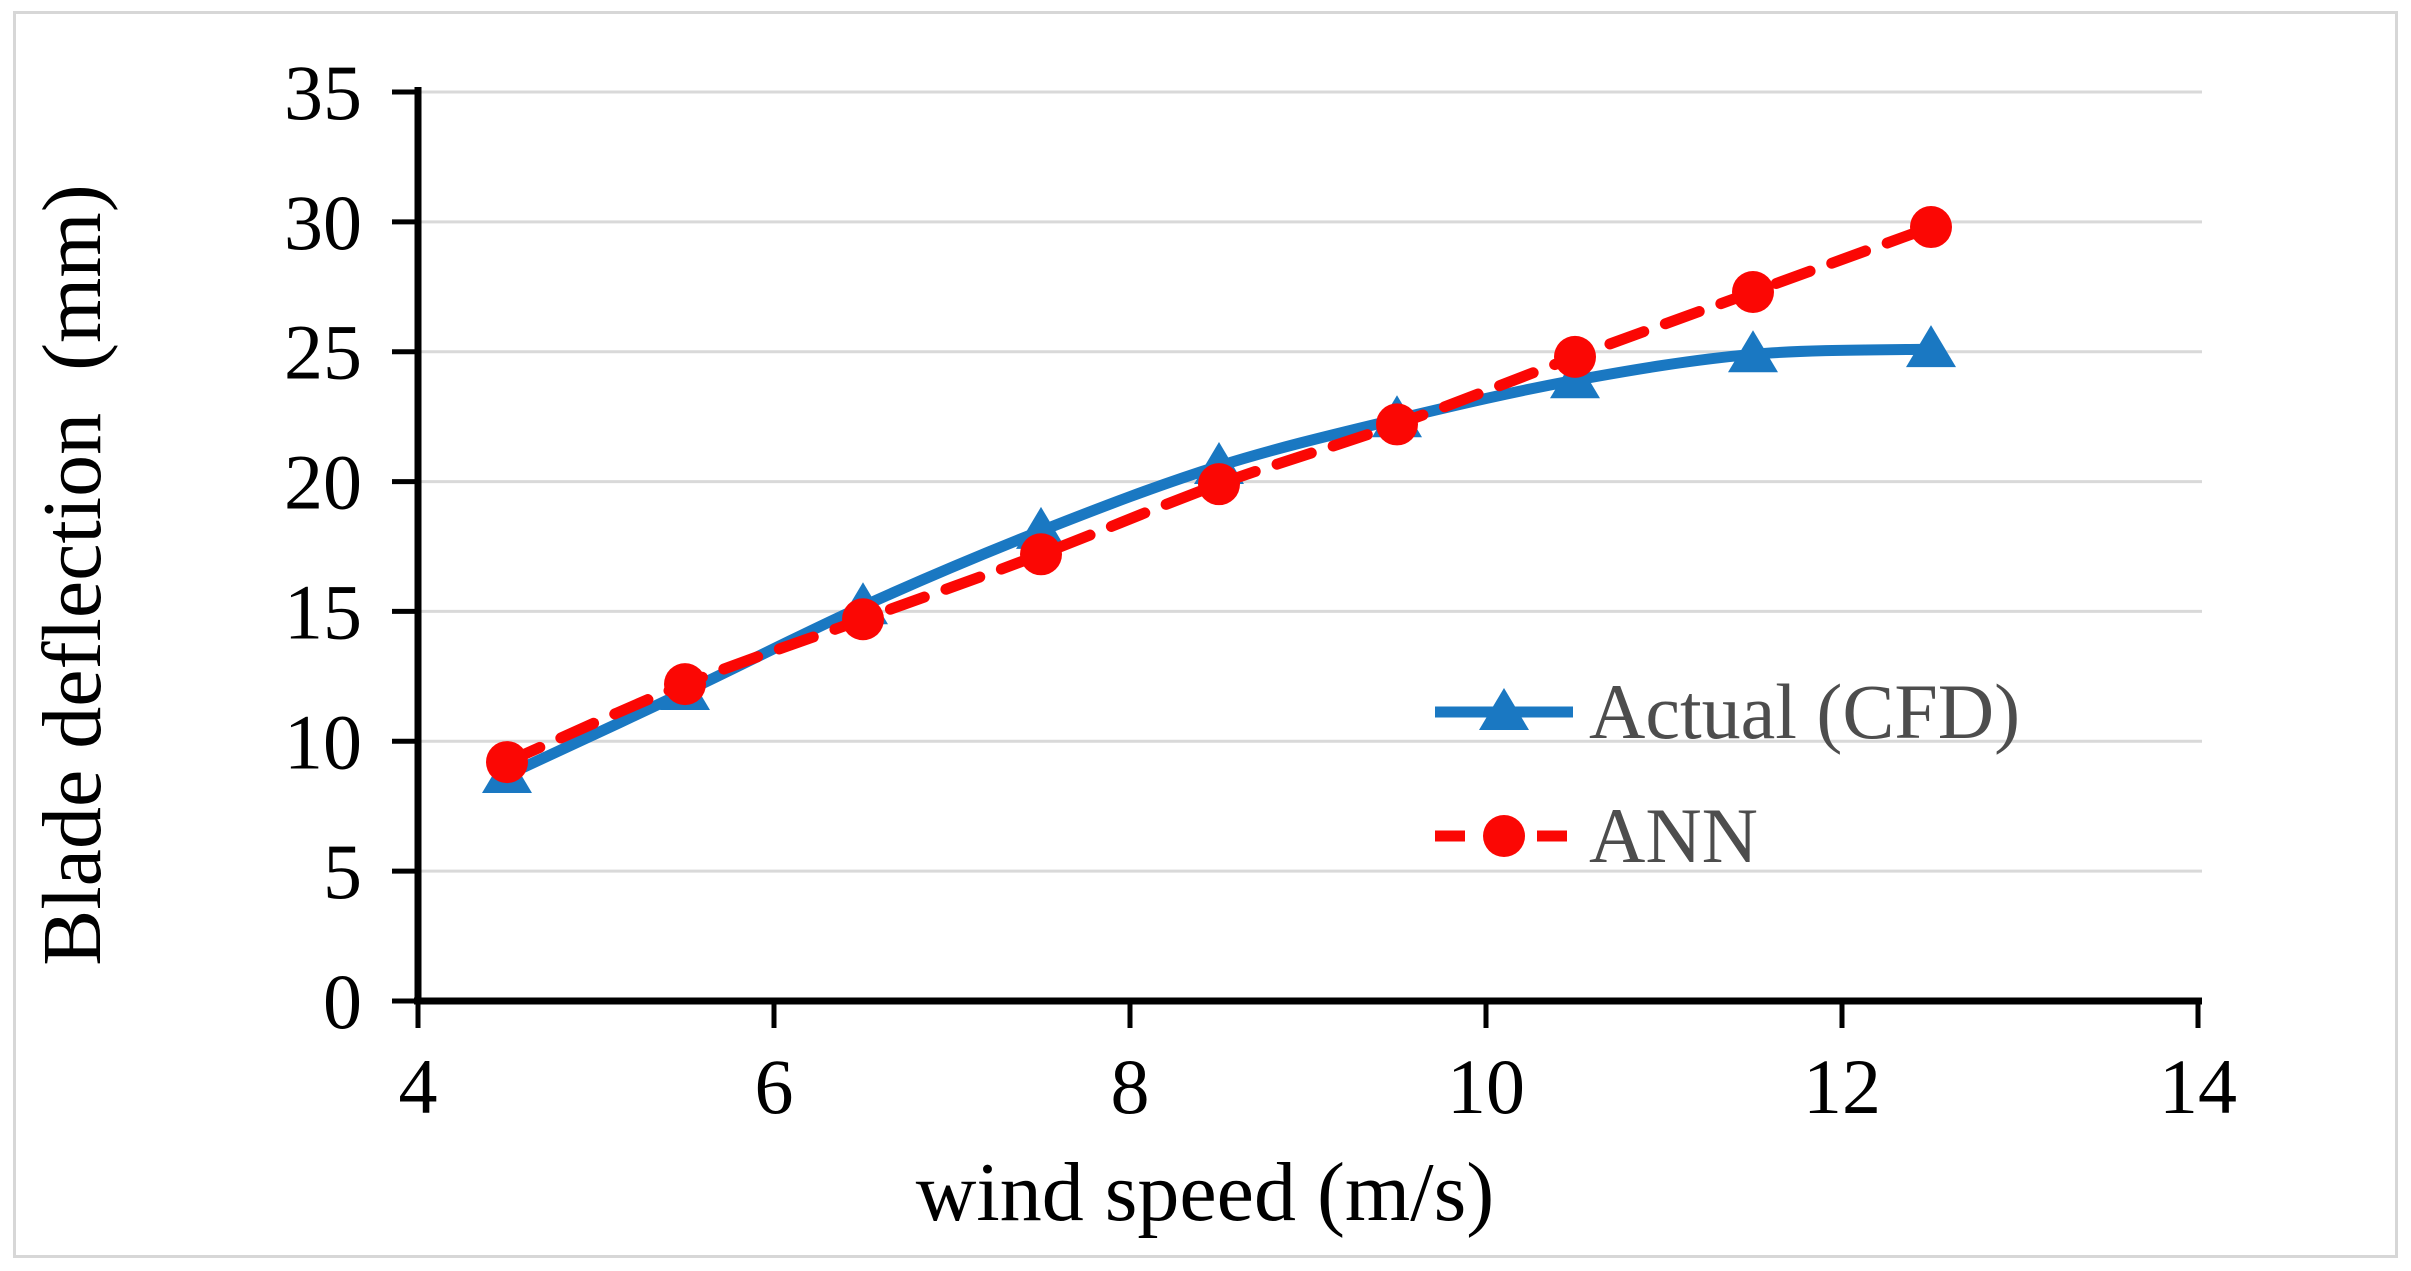 Image resolution: width=2411 pixels, height=1271 pixels. What do you see at coordinates (1504, 709) in the screenshot?
I see `legend-marker-triangle-actual-cfd` at bounding box center [1504, 709].